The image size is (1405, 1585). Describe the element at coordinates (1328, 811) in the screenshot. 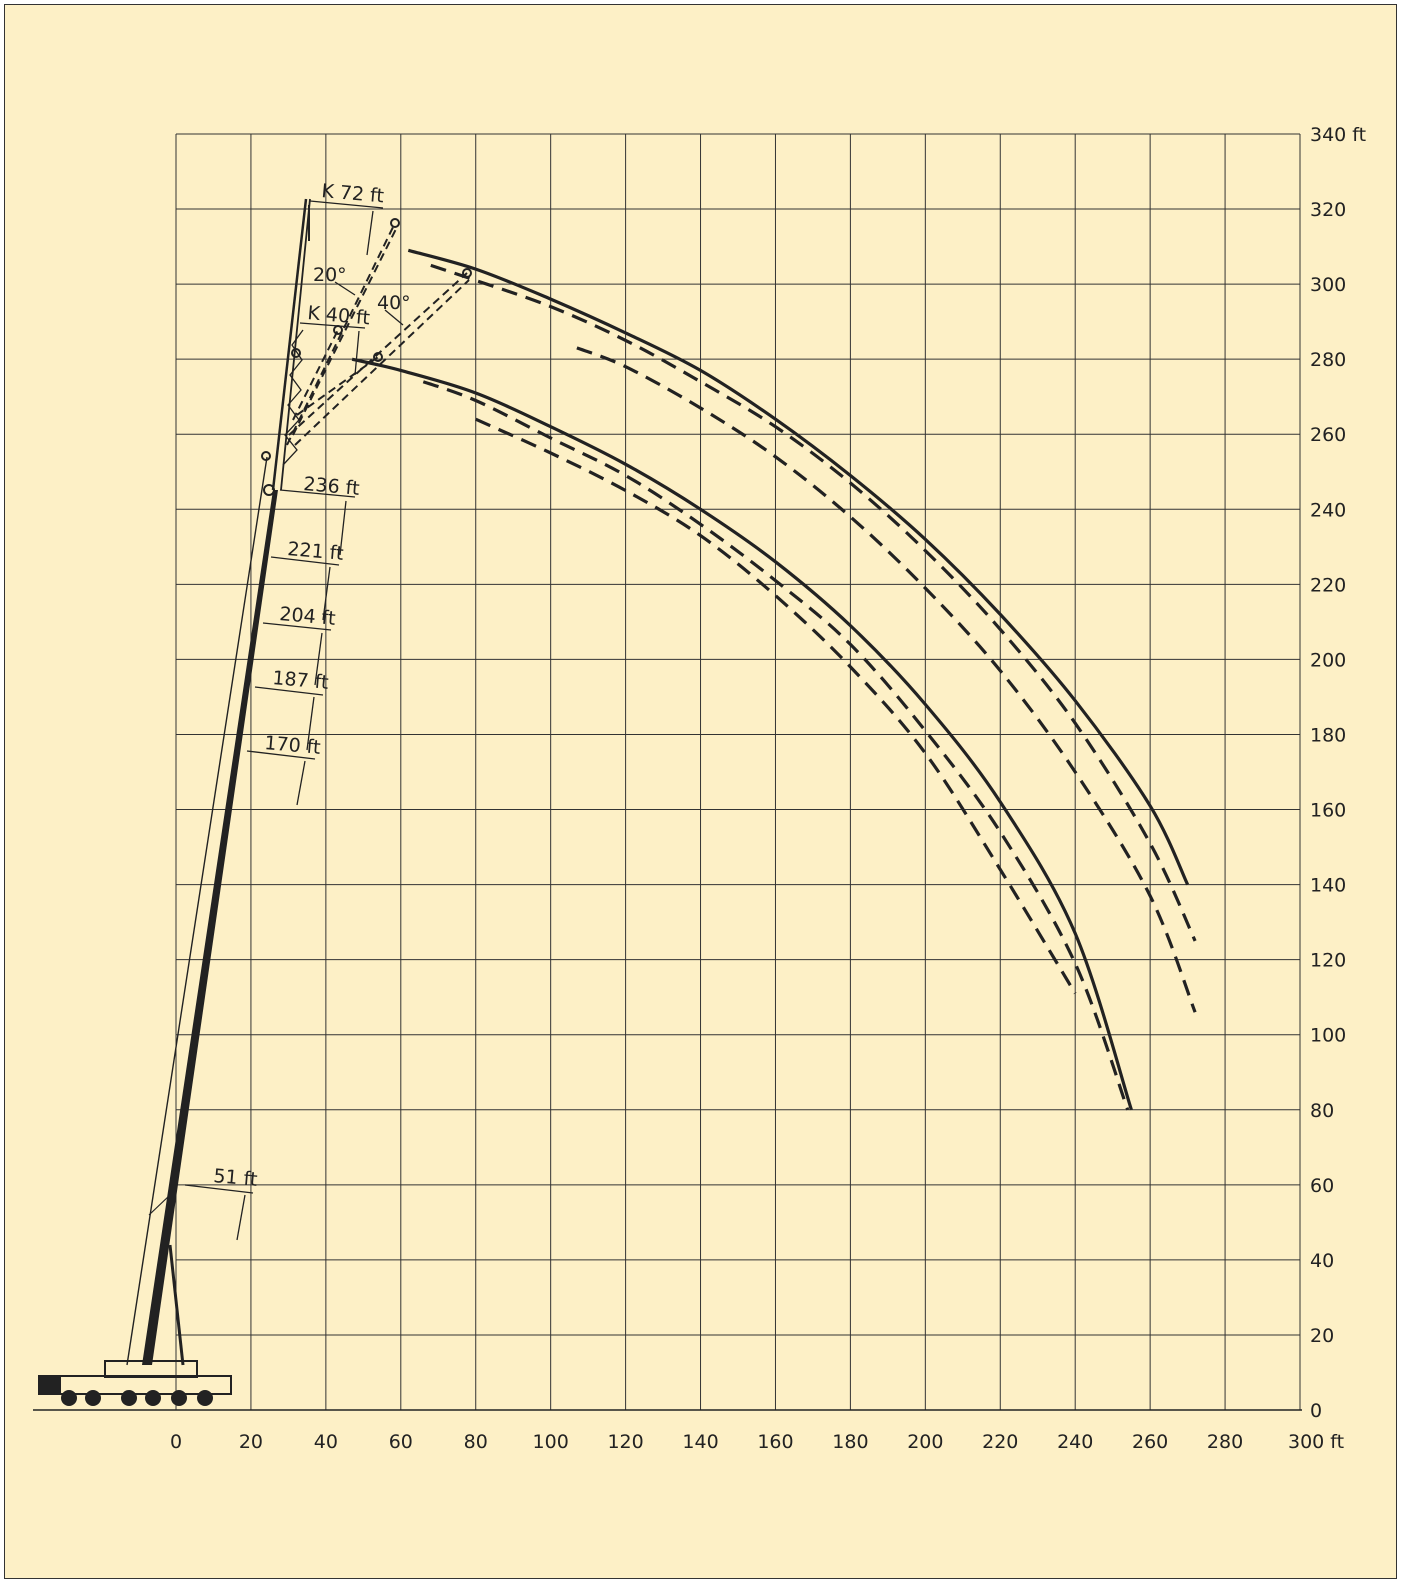

I see `y-tick-label: 160` at that location.